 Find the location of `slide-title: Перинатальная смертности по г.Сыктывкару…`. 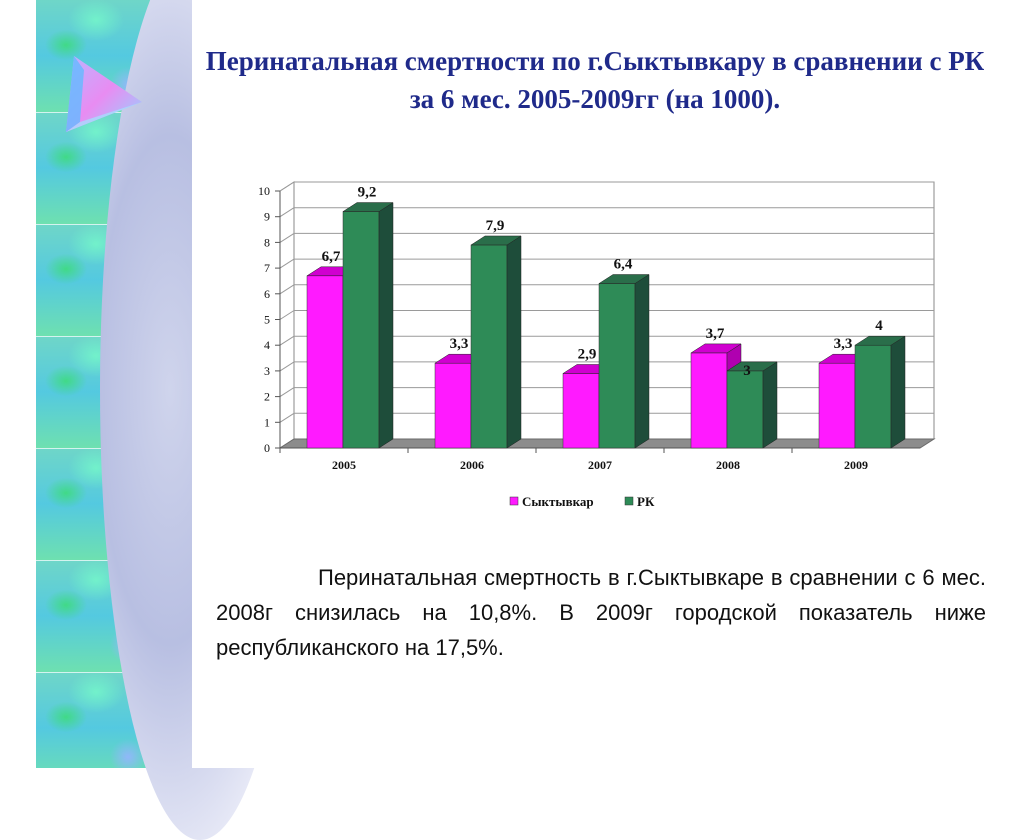

slide-title: Перинатальная смертности по г.Сыктывкару… is located at coordinates (595, 80).